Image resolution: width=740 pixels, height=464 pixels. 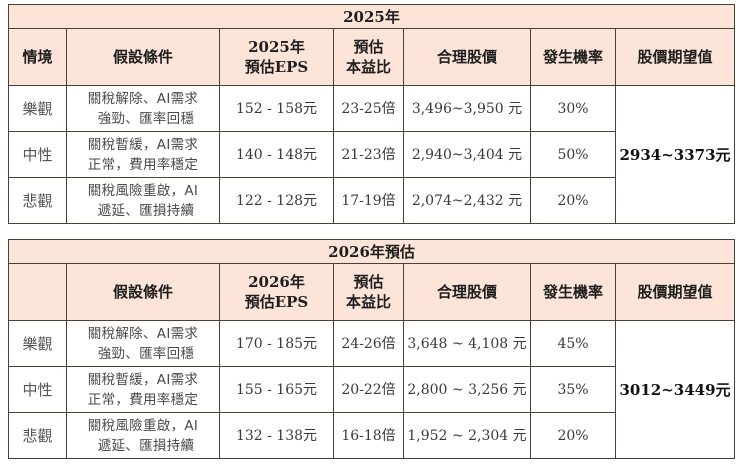 I want to click on header-eps: 2025年 預估EPS, so click(x=276, y=57).